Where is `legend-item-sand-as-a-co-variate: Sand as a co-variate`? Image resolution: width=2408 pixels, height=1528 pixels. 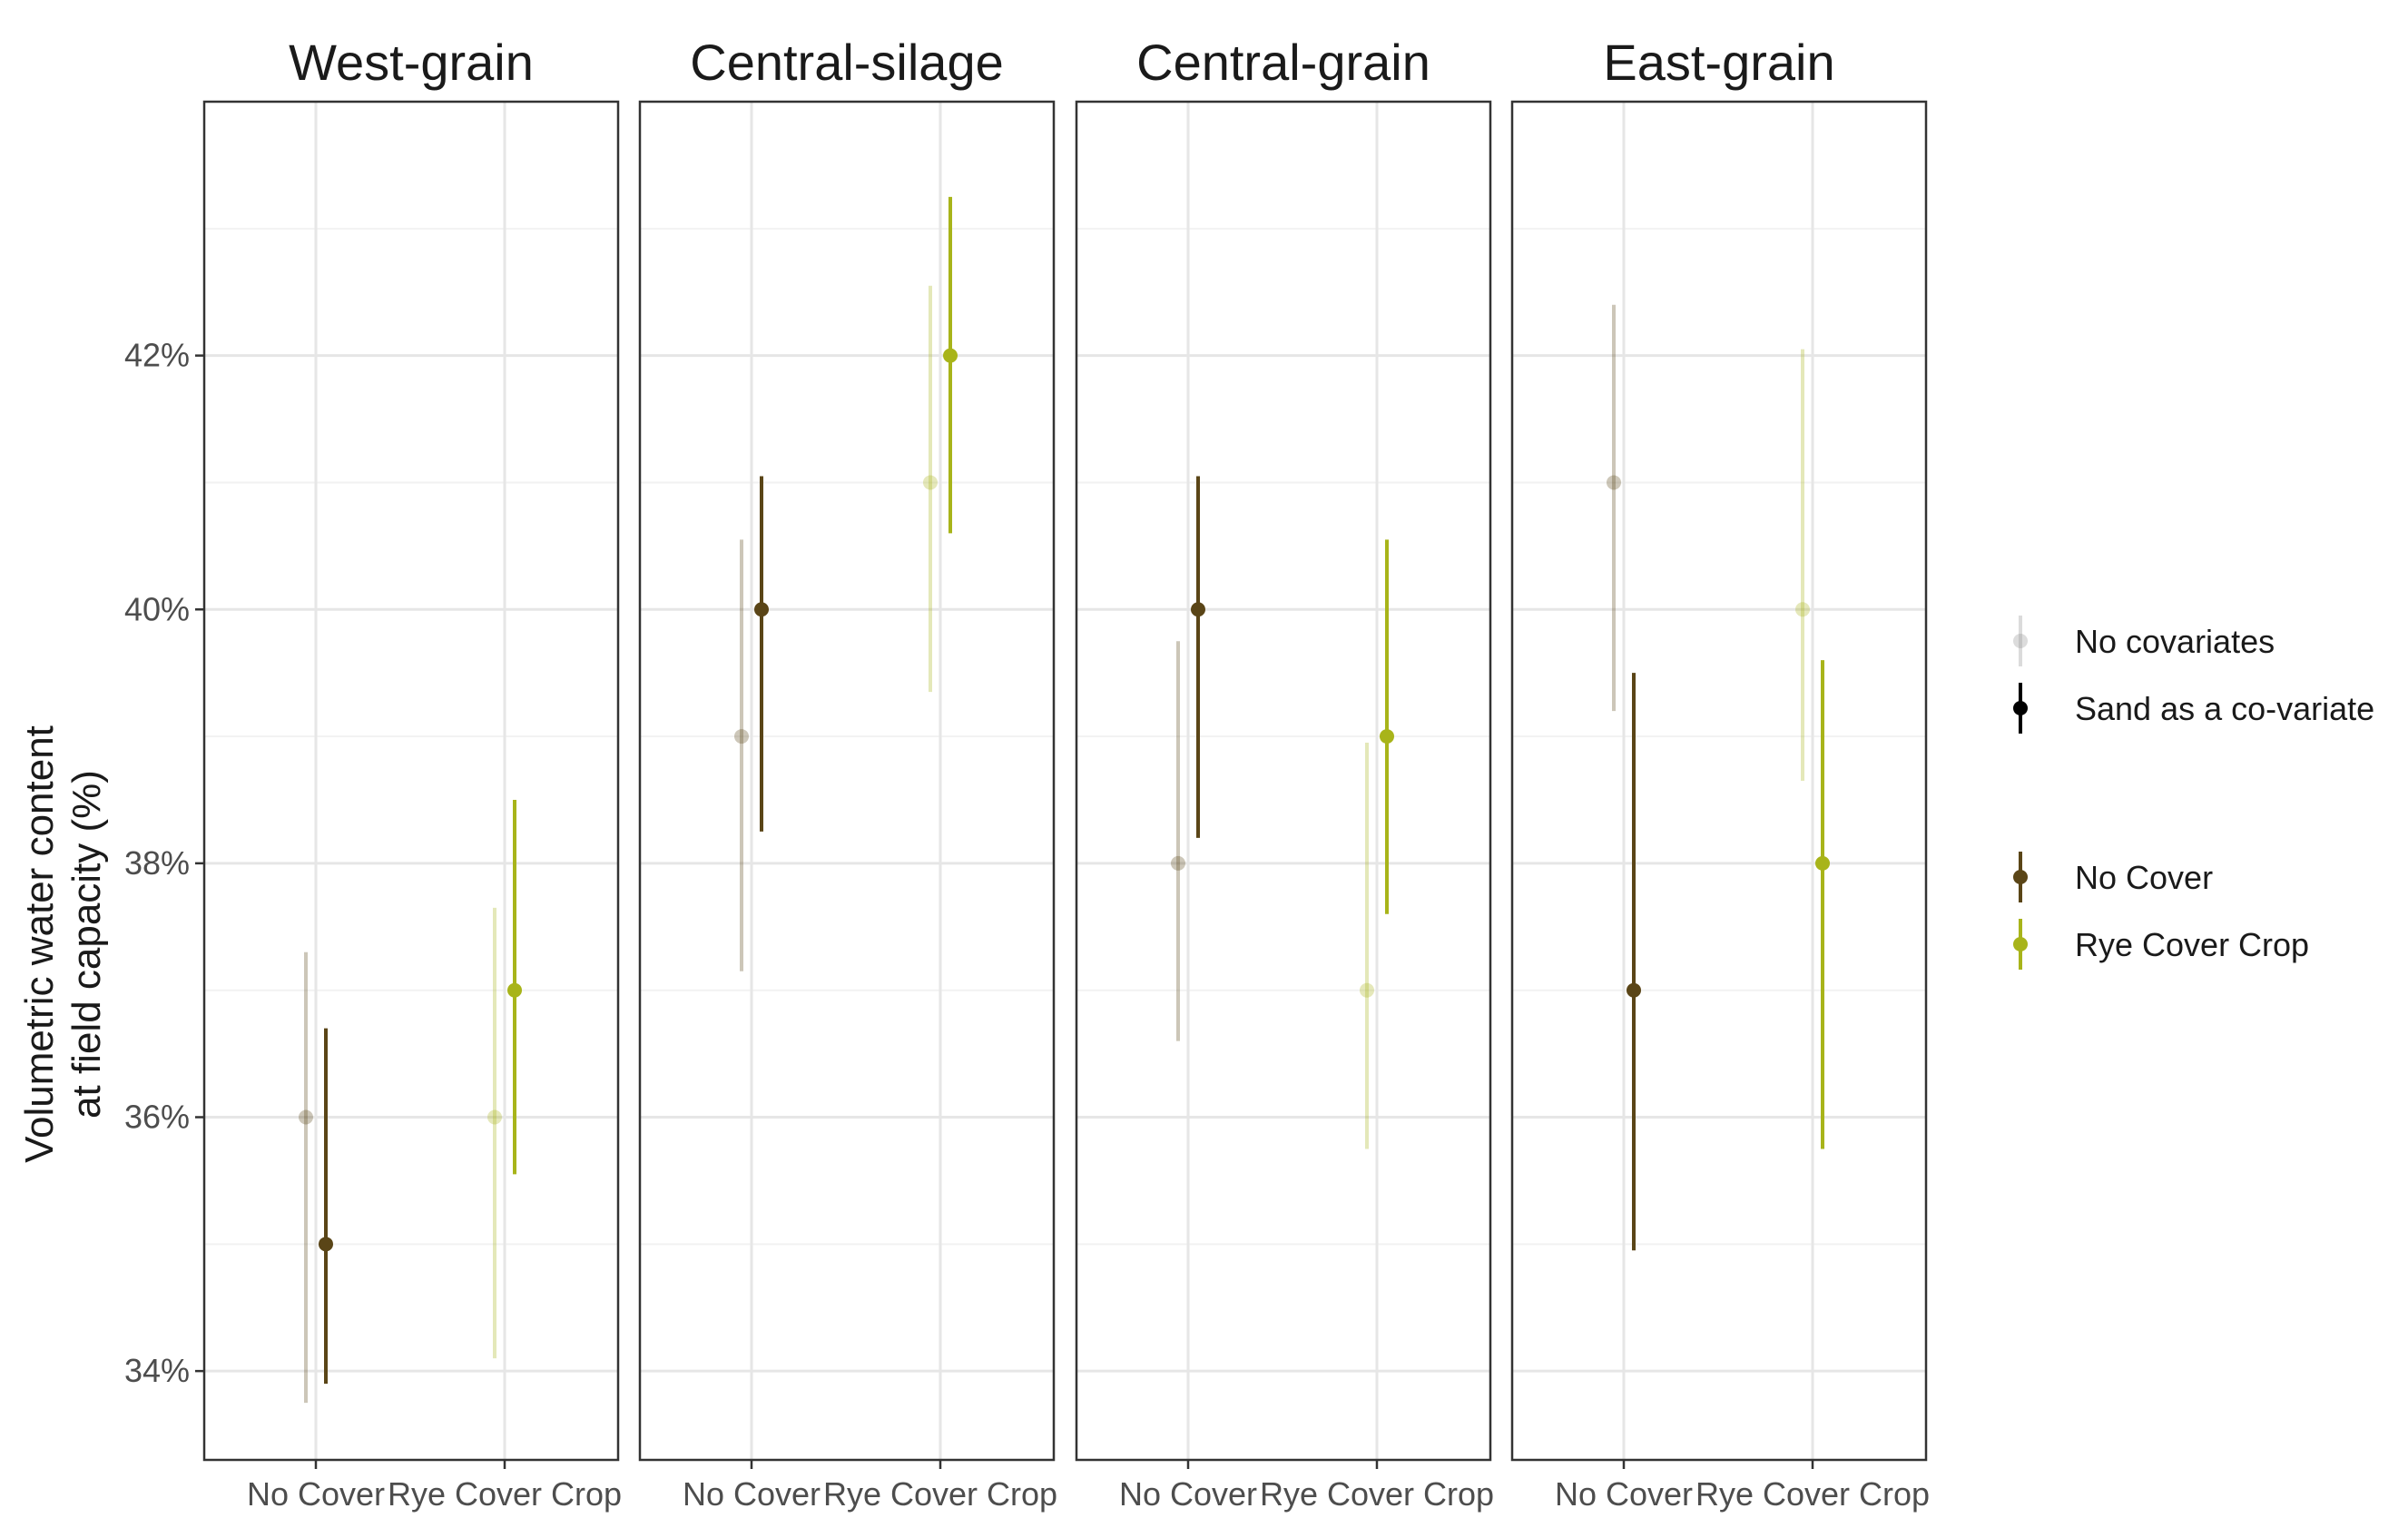 legend-item-sand-as-a-co-variate: Sand as a co-variate is located at coordinates (2193, 708).